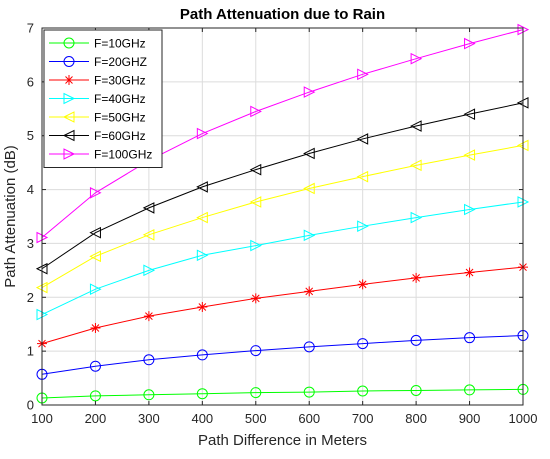 This screenshot has width=550, height=459. What do you see at coordinates (30, 243) in the screenshot?
I see `y-tick-label: 3` at bounding box center [30, 243].